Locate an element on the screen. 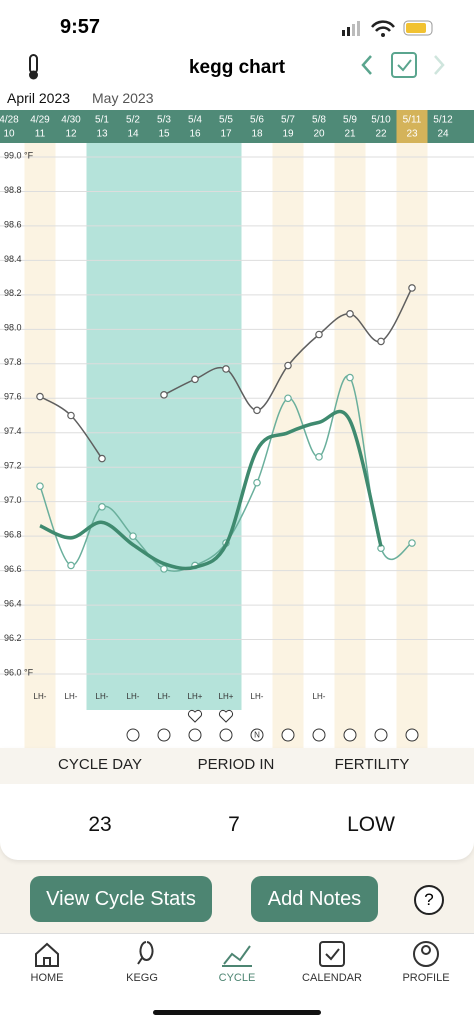  tab-label: KEGG is located at coordinates (142, 978).